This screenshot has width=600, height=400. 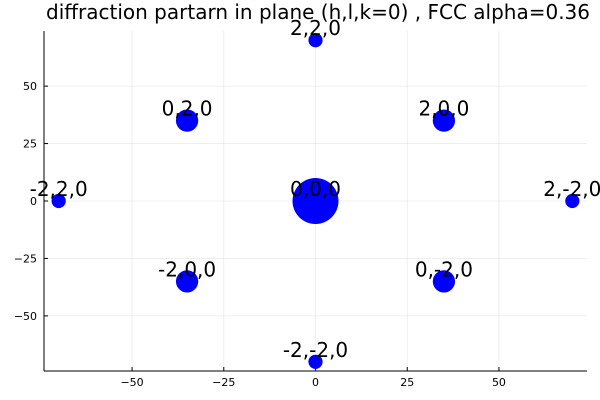 I want to click on spot-label: 2,0,0, so click(x=443, y=109).